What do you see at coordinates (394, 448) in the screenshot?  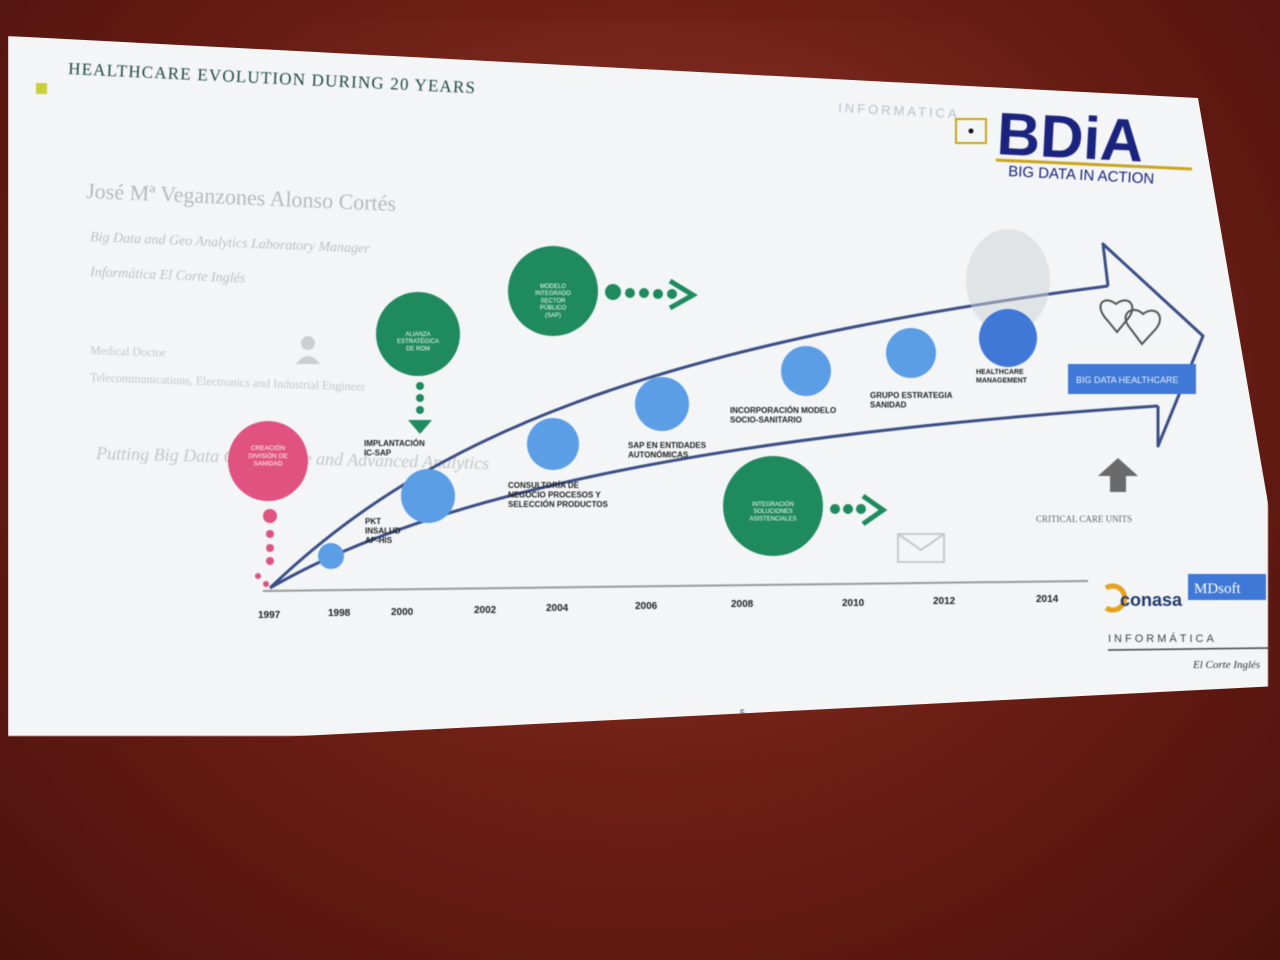 I see `label-implantacion: IMPLANTACIÓN IC-SAP` at bounding box center [394, 448].